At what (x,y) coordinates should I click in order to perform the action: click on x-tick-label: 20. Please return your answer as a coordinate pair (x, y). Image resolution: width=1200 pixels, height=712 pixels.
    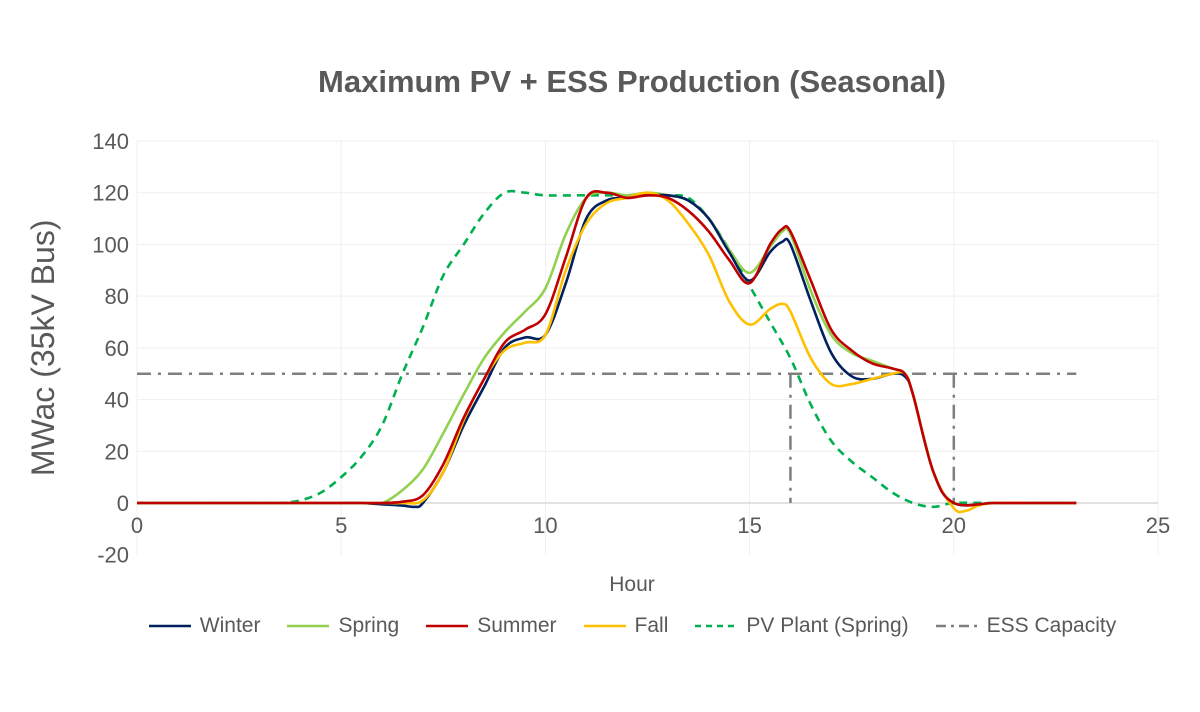
    Looking at the image, I should click on (954, 525).